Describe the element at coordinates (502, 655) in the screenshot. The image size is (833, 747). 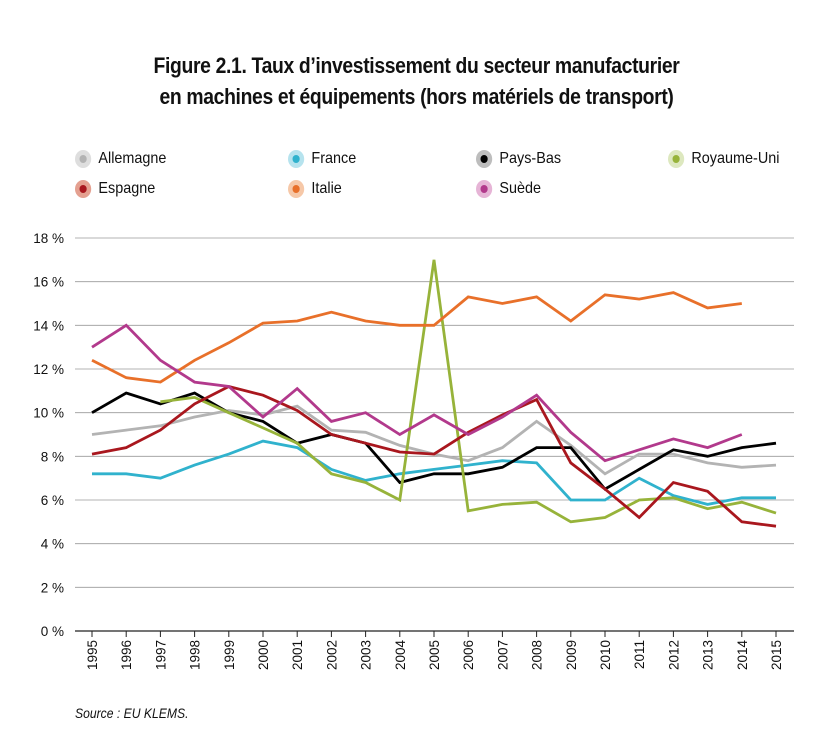
I see `x-tick-label: 2007` at that location.